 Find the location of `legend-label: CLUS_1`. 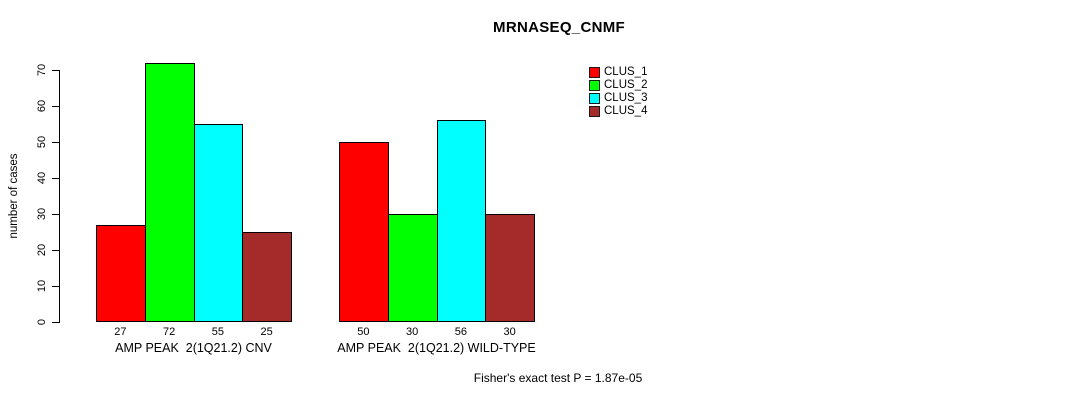

legend-label: CLUS_1 is located at coordinates (626, 72).